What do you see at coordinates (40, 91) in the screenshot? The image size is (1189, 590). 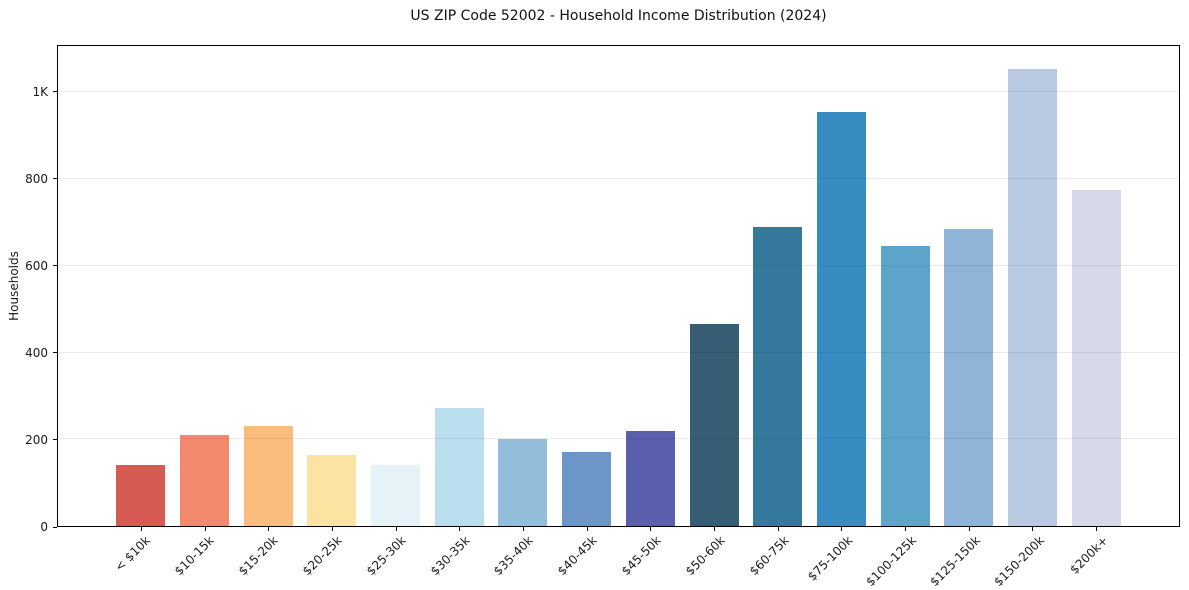 I see `y-tick-label: 1K` at bounding box center [40, 91].